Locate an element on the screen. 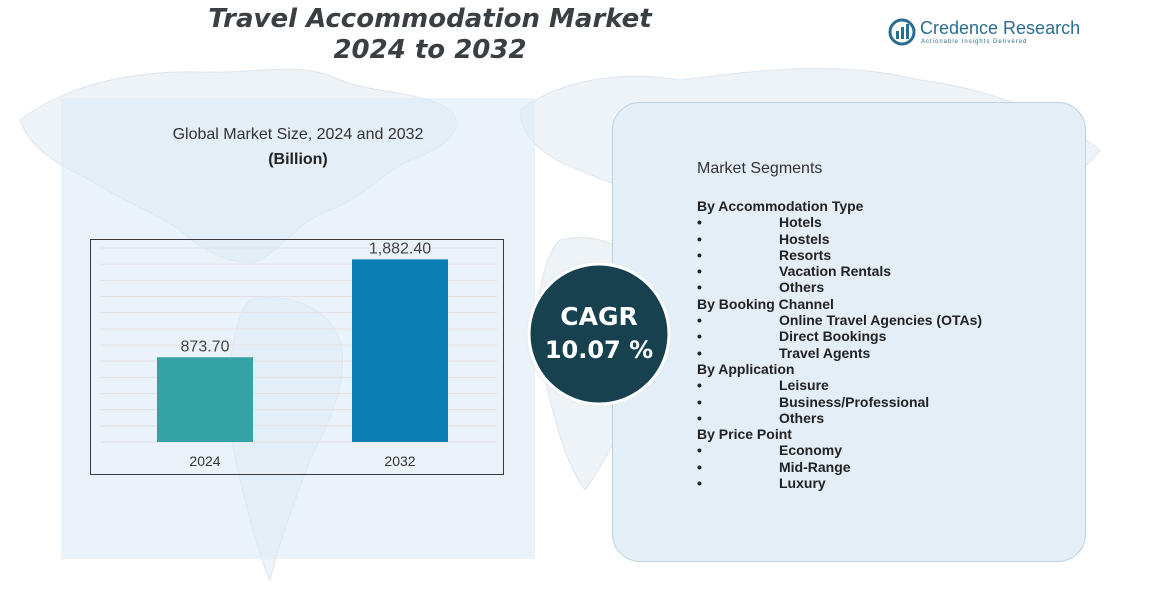 This screenshot has width=1171, height=592. title-line-1: Travel Accommodation Market is located at coordinates (430, 19).